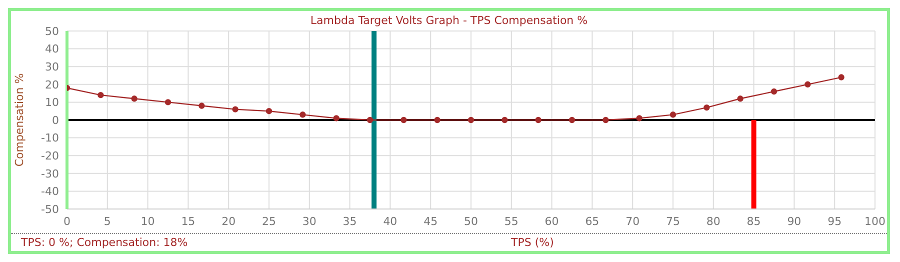 The image size is (900, 262). Describe the element at coordinates (532, 242) in the screenshot. I see `x-axis-title: TPS (%)` at that location.